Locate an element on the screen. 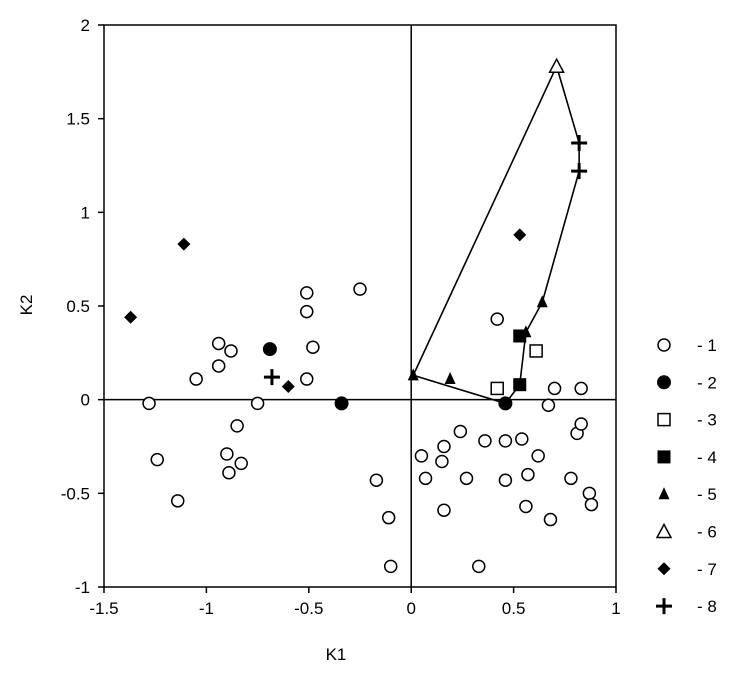  y-tick-label: -1 is located at coordinates (82, 587).